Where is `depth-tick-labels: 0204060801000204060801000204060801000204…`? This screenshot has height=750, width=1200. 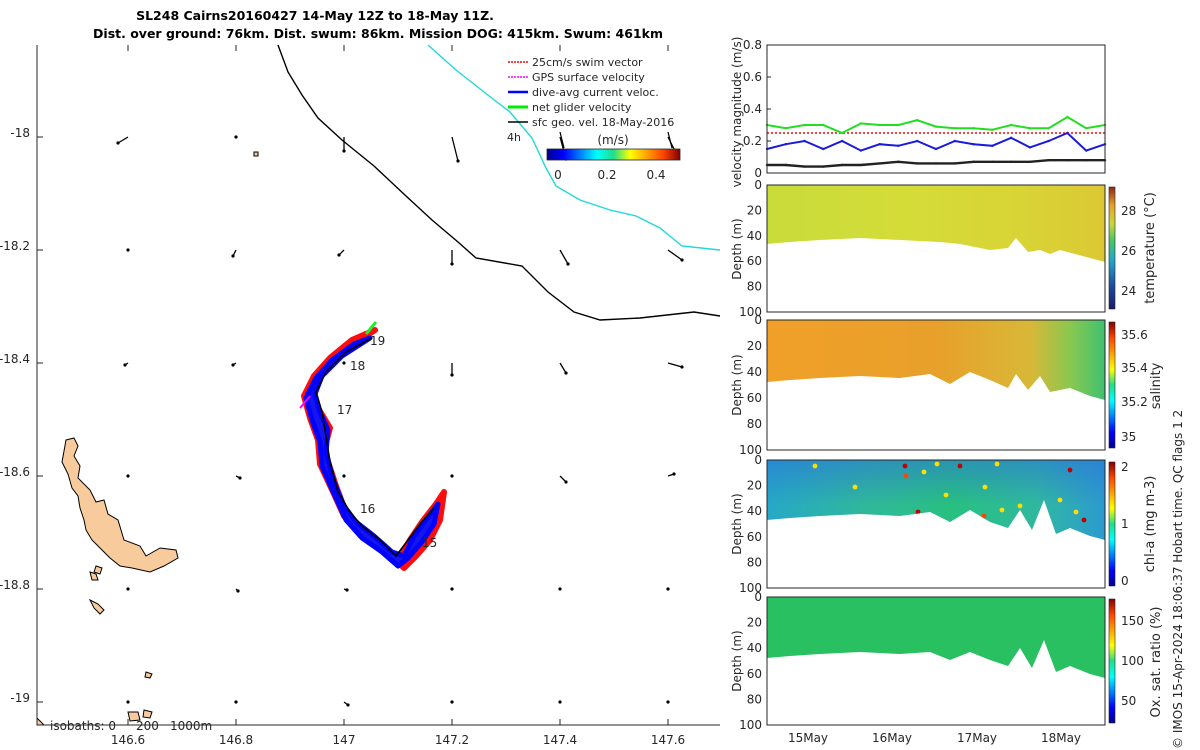 depth-tick-labels: 0204060801000204060801000204060801000204… is located at coordinates (750, 455).